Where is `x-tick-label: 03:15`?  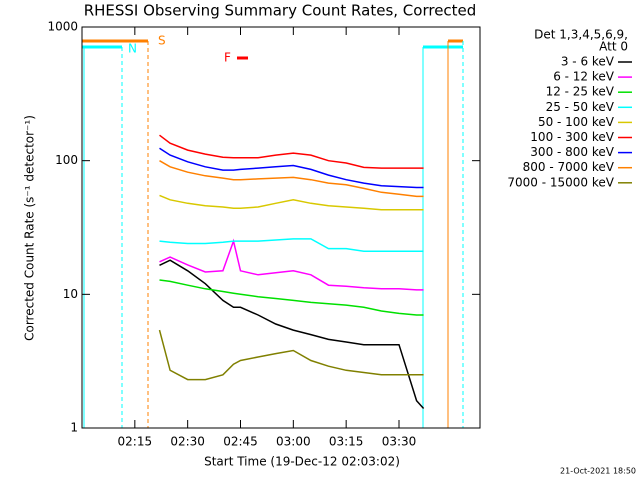
x-tick-label: 03:15 is located at coordinates (346, 442).